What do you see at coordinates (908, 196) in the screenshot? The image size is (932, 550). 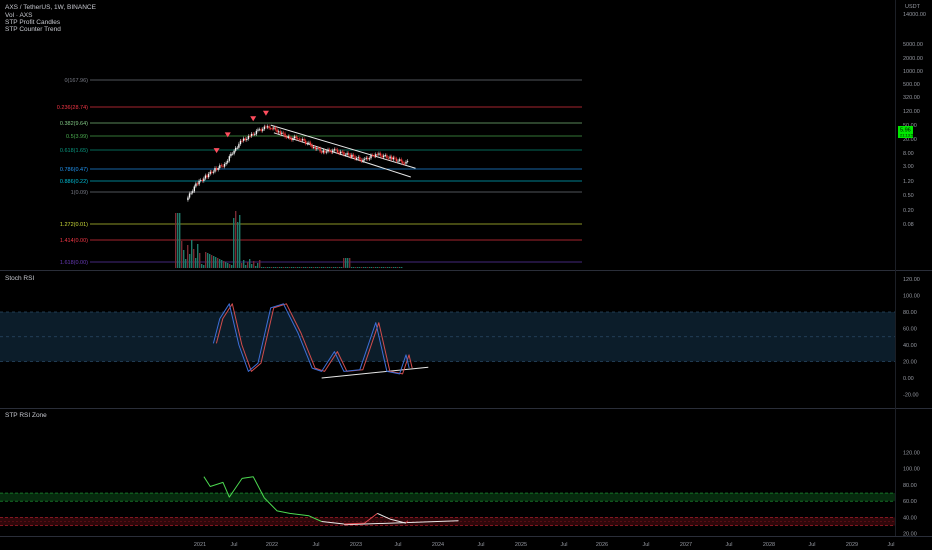 I see `price-axis-tick: 0.50` at bounding box center [908, 196].